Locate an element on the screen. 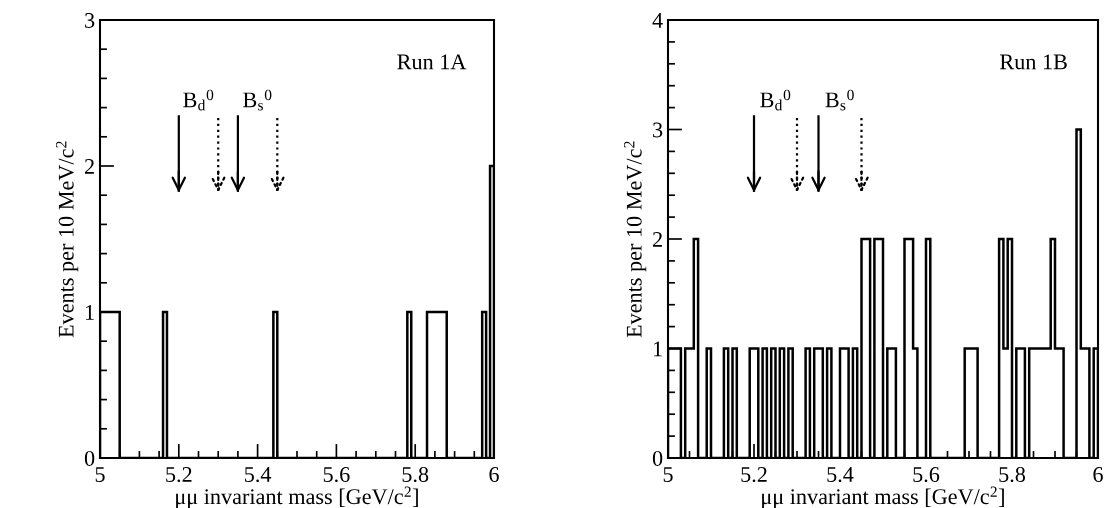 This screenshot has width=1118, height=508. y-tick-label: 4 is located at coordinates (657, 20).